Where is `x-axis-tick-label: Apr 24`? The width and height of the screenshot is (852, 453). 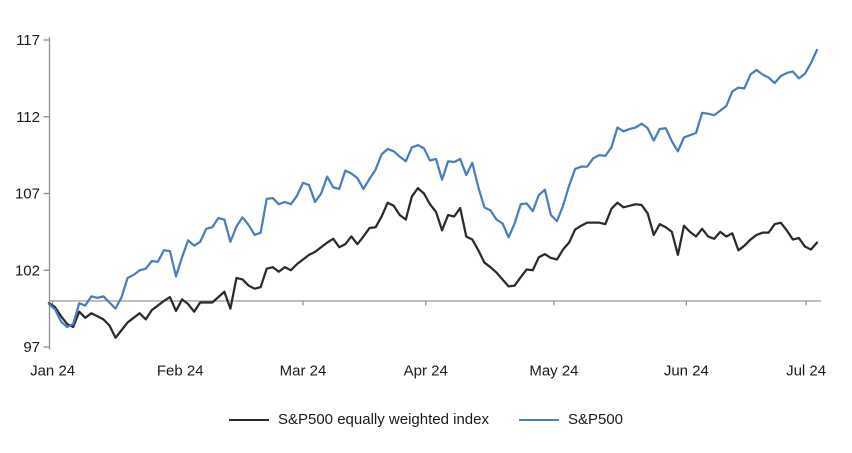
x-axis-tick-label: Apr 24 is located at coordinates (426, 371).